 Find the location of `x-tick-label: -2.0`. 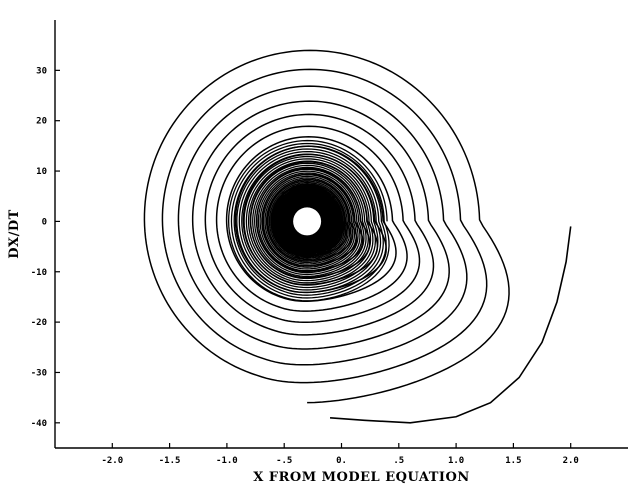

x-tick-label: -2.0 is located at coordinates (112, 461).